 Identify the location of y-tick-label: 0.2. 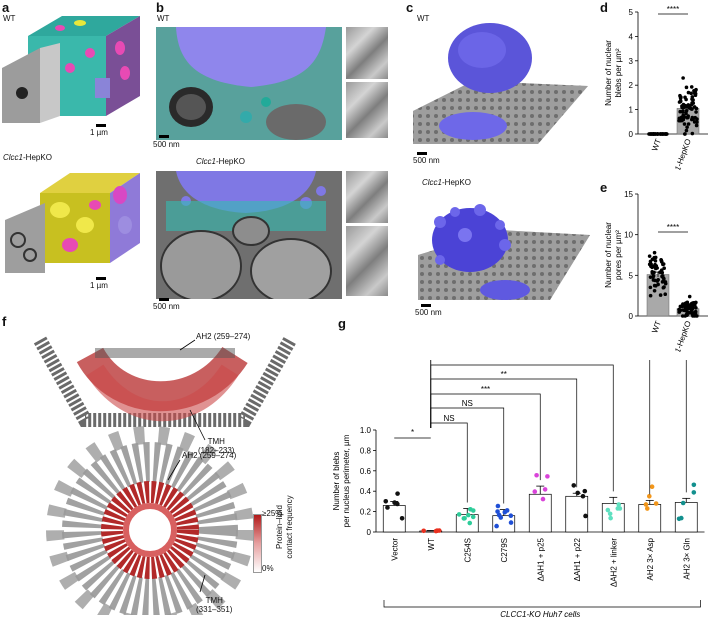
(366, 512).